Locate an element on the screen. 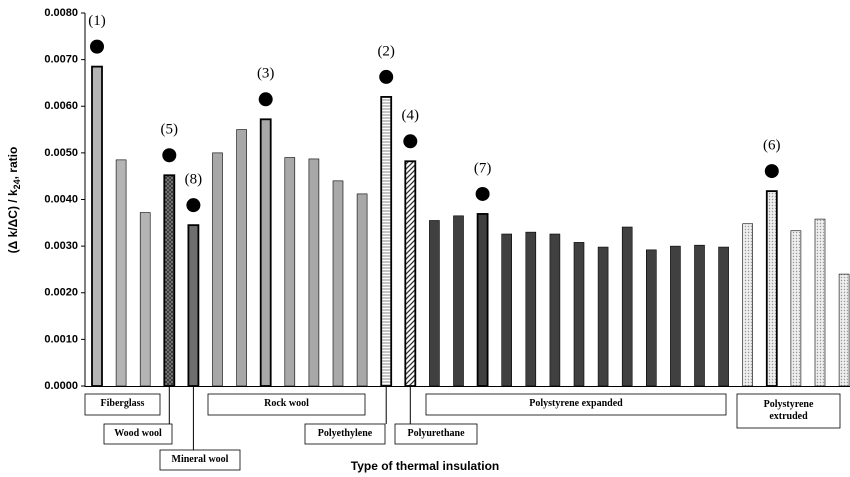 The image size is (850, 477). group-label: Mineral wool is located at coordinates (200, 459).